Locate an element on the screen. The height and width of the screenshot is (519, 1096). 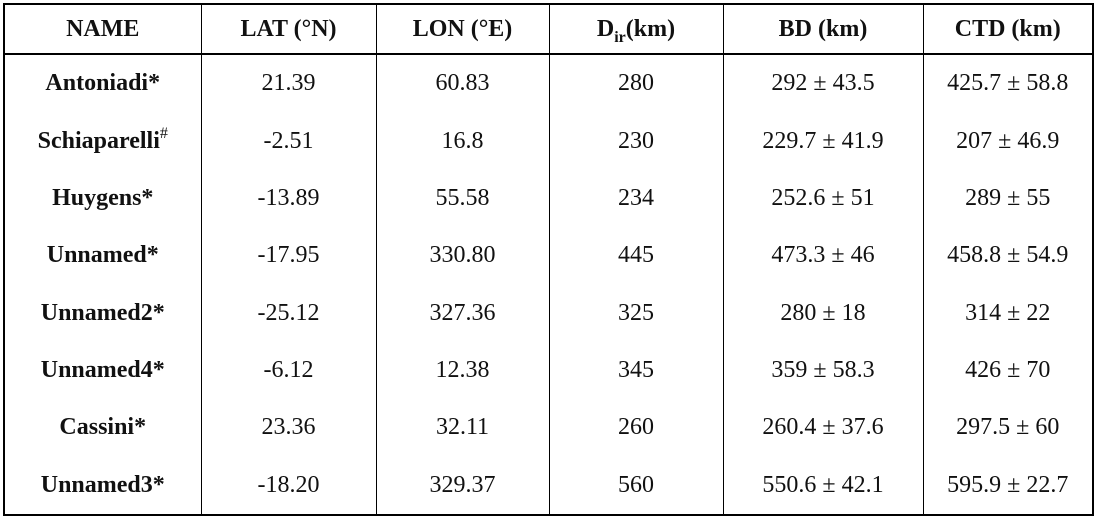
value-cell: 425.7 ± 58.8 is located at coordinates (1008, 83).